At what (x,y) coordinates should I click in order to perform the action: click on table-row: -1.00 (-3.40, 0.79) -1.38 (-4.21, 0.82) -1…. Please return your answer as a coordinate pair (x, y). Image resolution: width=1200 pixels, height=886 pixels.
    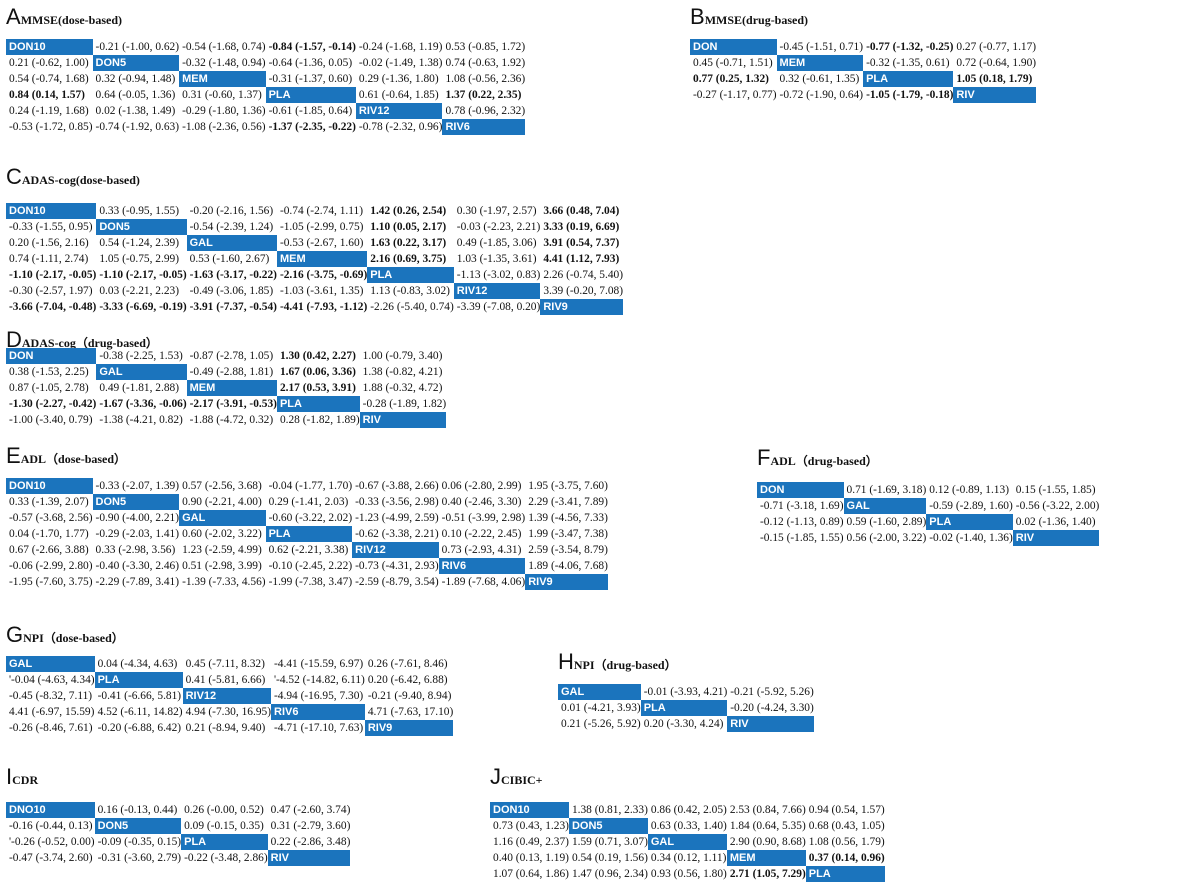
    Looking at the image, I should click on (226, 420).